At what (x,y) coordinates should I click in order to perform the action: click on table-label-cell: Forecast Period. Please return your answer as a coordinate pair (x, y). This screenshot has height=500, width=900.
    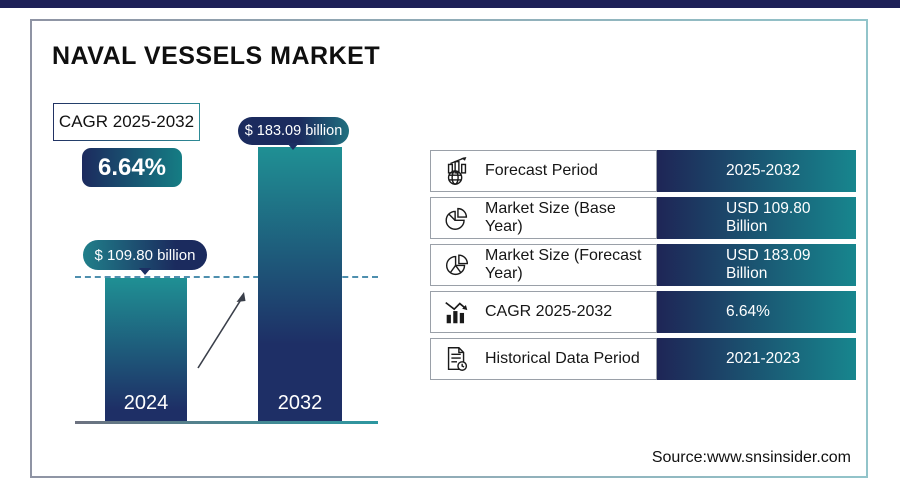
    Looking at the image, I should click on (543, 171).